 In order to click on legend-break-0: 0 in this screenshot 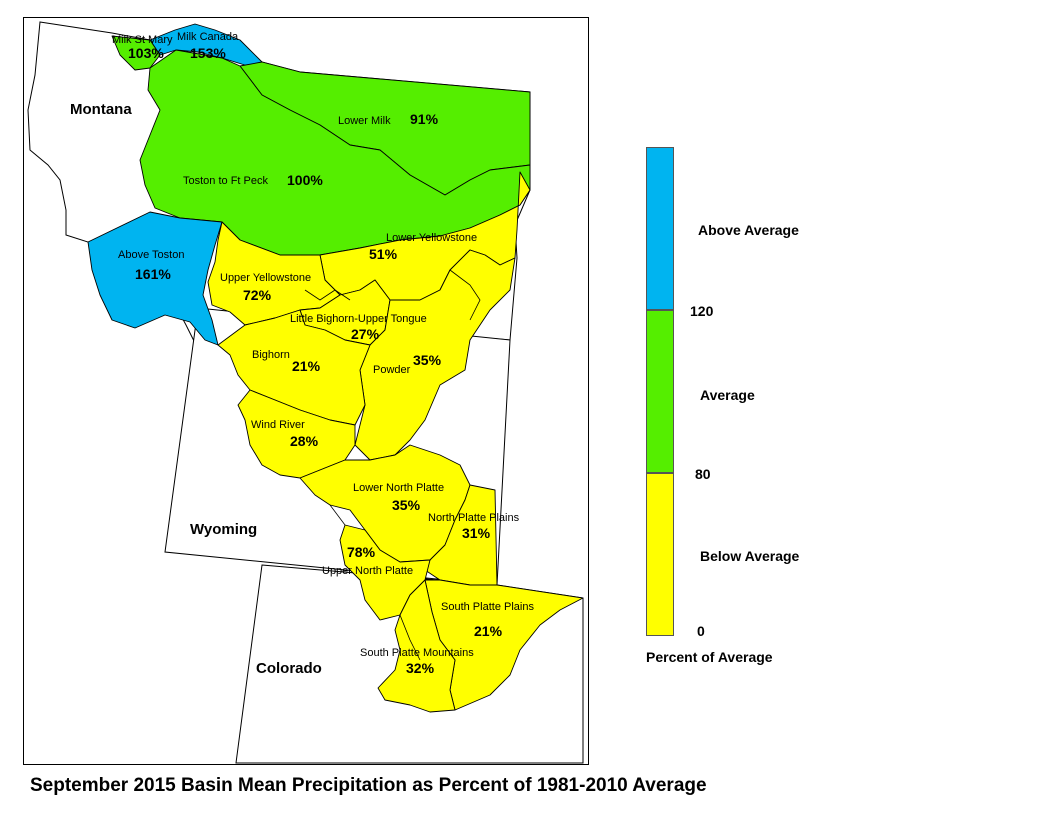, I will do `click(701, 631)`.